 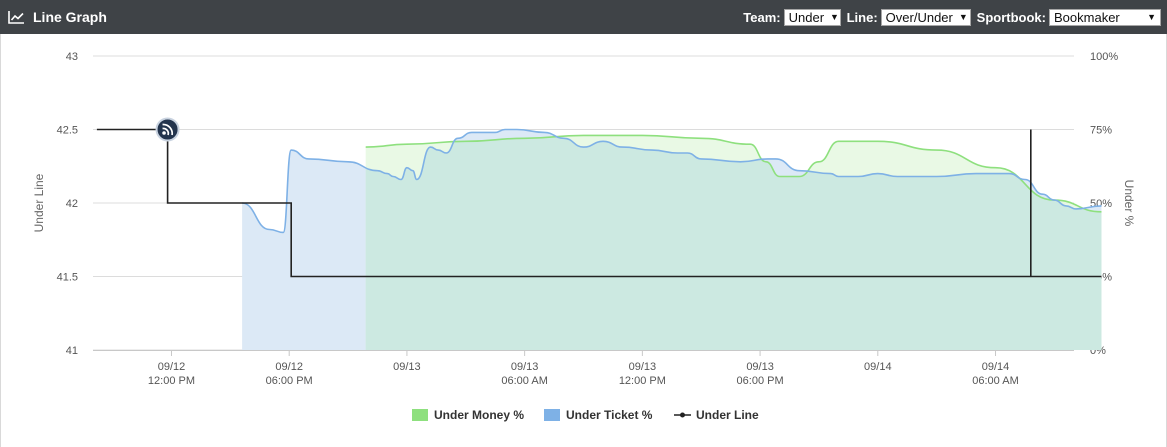 What do you see at coordinates (39, 202) in the screenshot?
I see `y-axis-title: Under Line` at bounding box center [39, 202].